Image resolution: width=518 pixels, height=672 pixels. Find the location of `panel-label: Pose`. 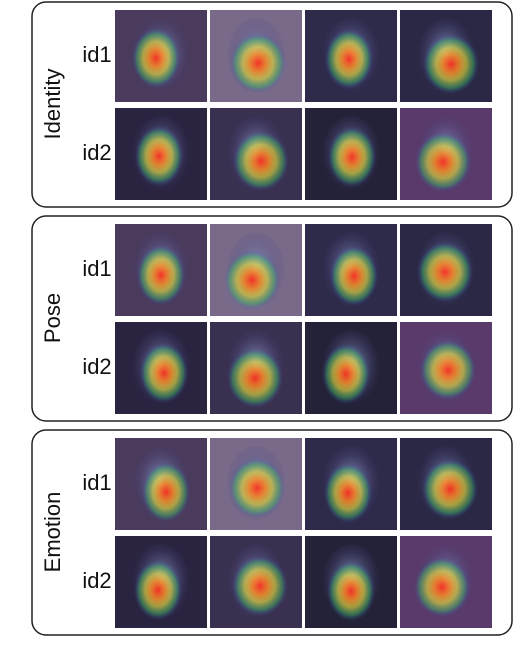

panel-label: Pose is located at coordinates (52, 318).